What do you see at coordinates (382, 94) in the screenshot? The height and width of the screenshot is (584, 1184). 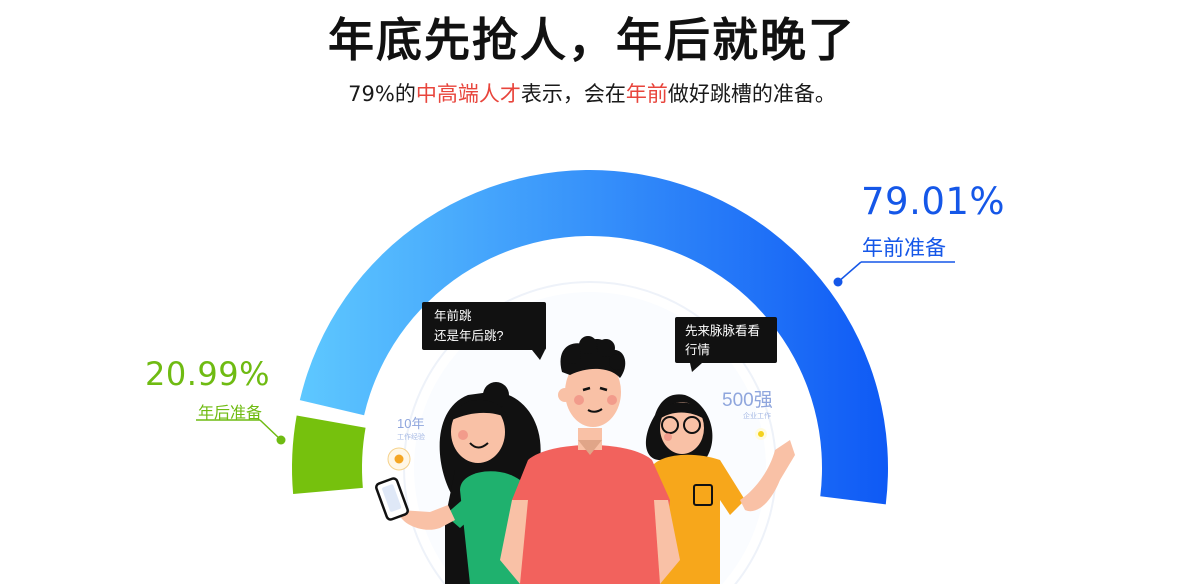 I see `subtitle-prefix: 79%的` at bounding box center [382, 94].